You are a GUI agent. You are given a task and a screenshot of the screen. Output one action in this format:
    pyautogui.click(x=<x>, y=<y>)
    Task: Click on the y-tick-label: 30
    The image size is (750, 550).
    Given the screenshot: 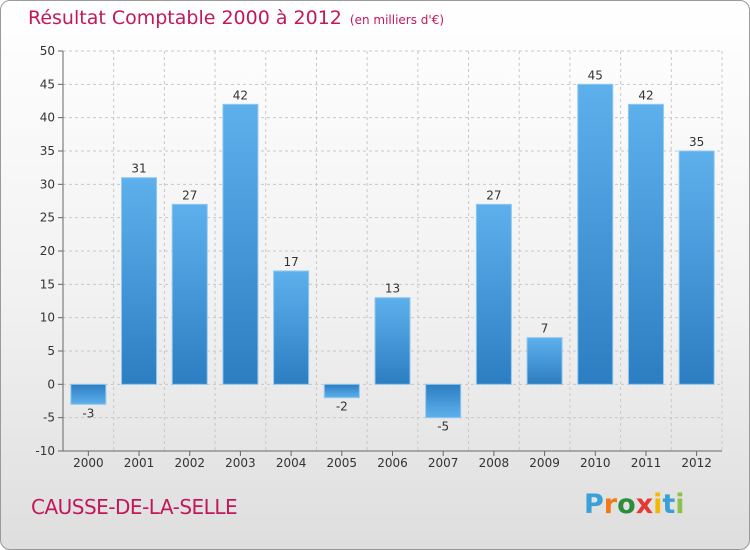 What is the action you would take?
    pyautogui.click(x=47, y=184)
    